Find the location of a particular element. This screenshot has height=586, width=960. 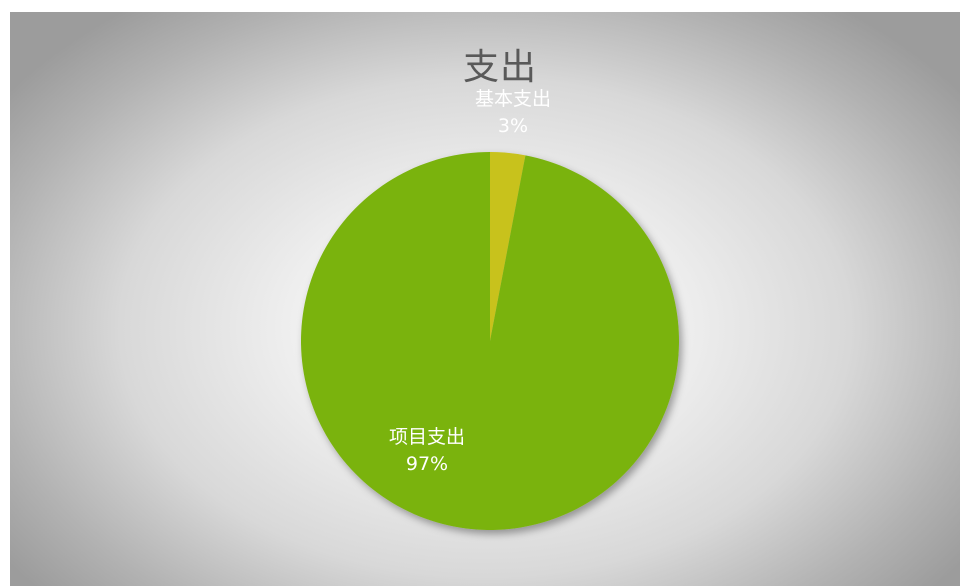

slice-percent-2: 97% is located at coordinates (427, 464).